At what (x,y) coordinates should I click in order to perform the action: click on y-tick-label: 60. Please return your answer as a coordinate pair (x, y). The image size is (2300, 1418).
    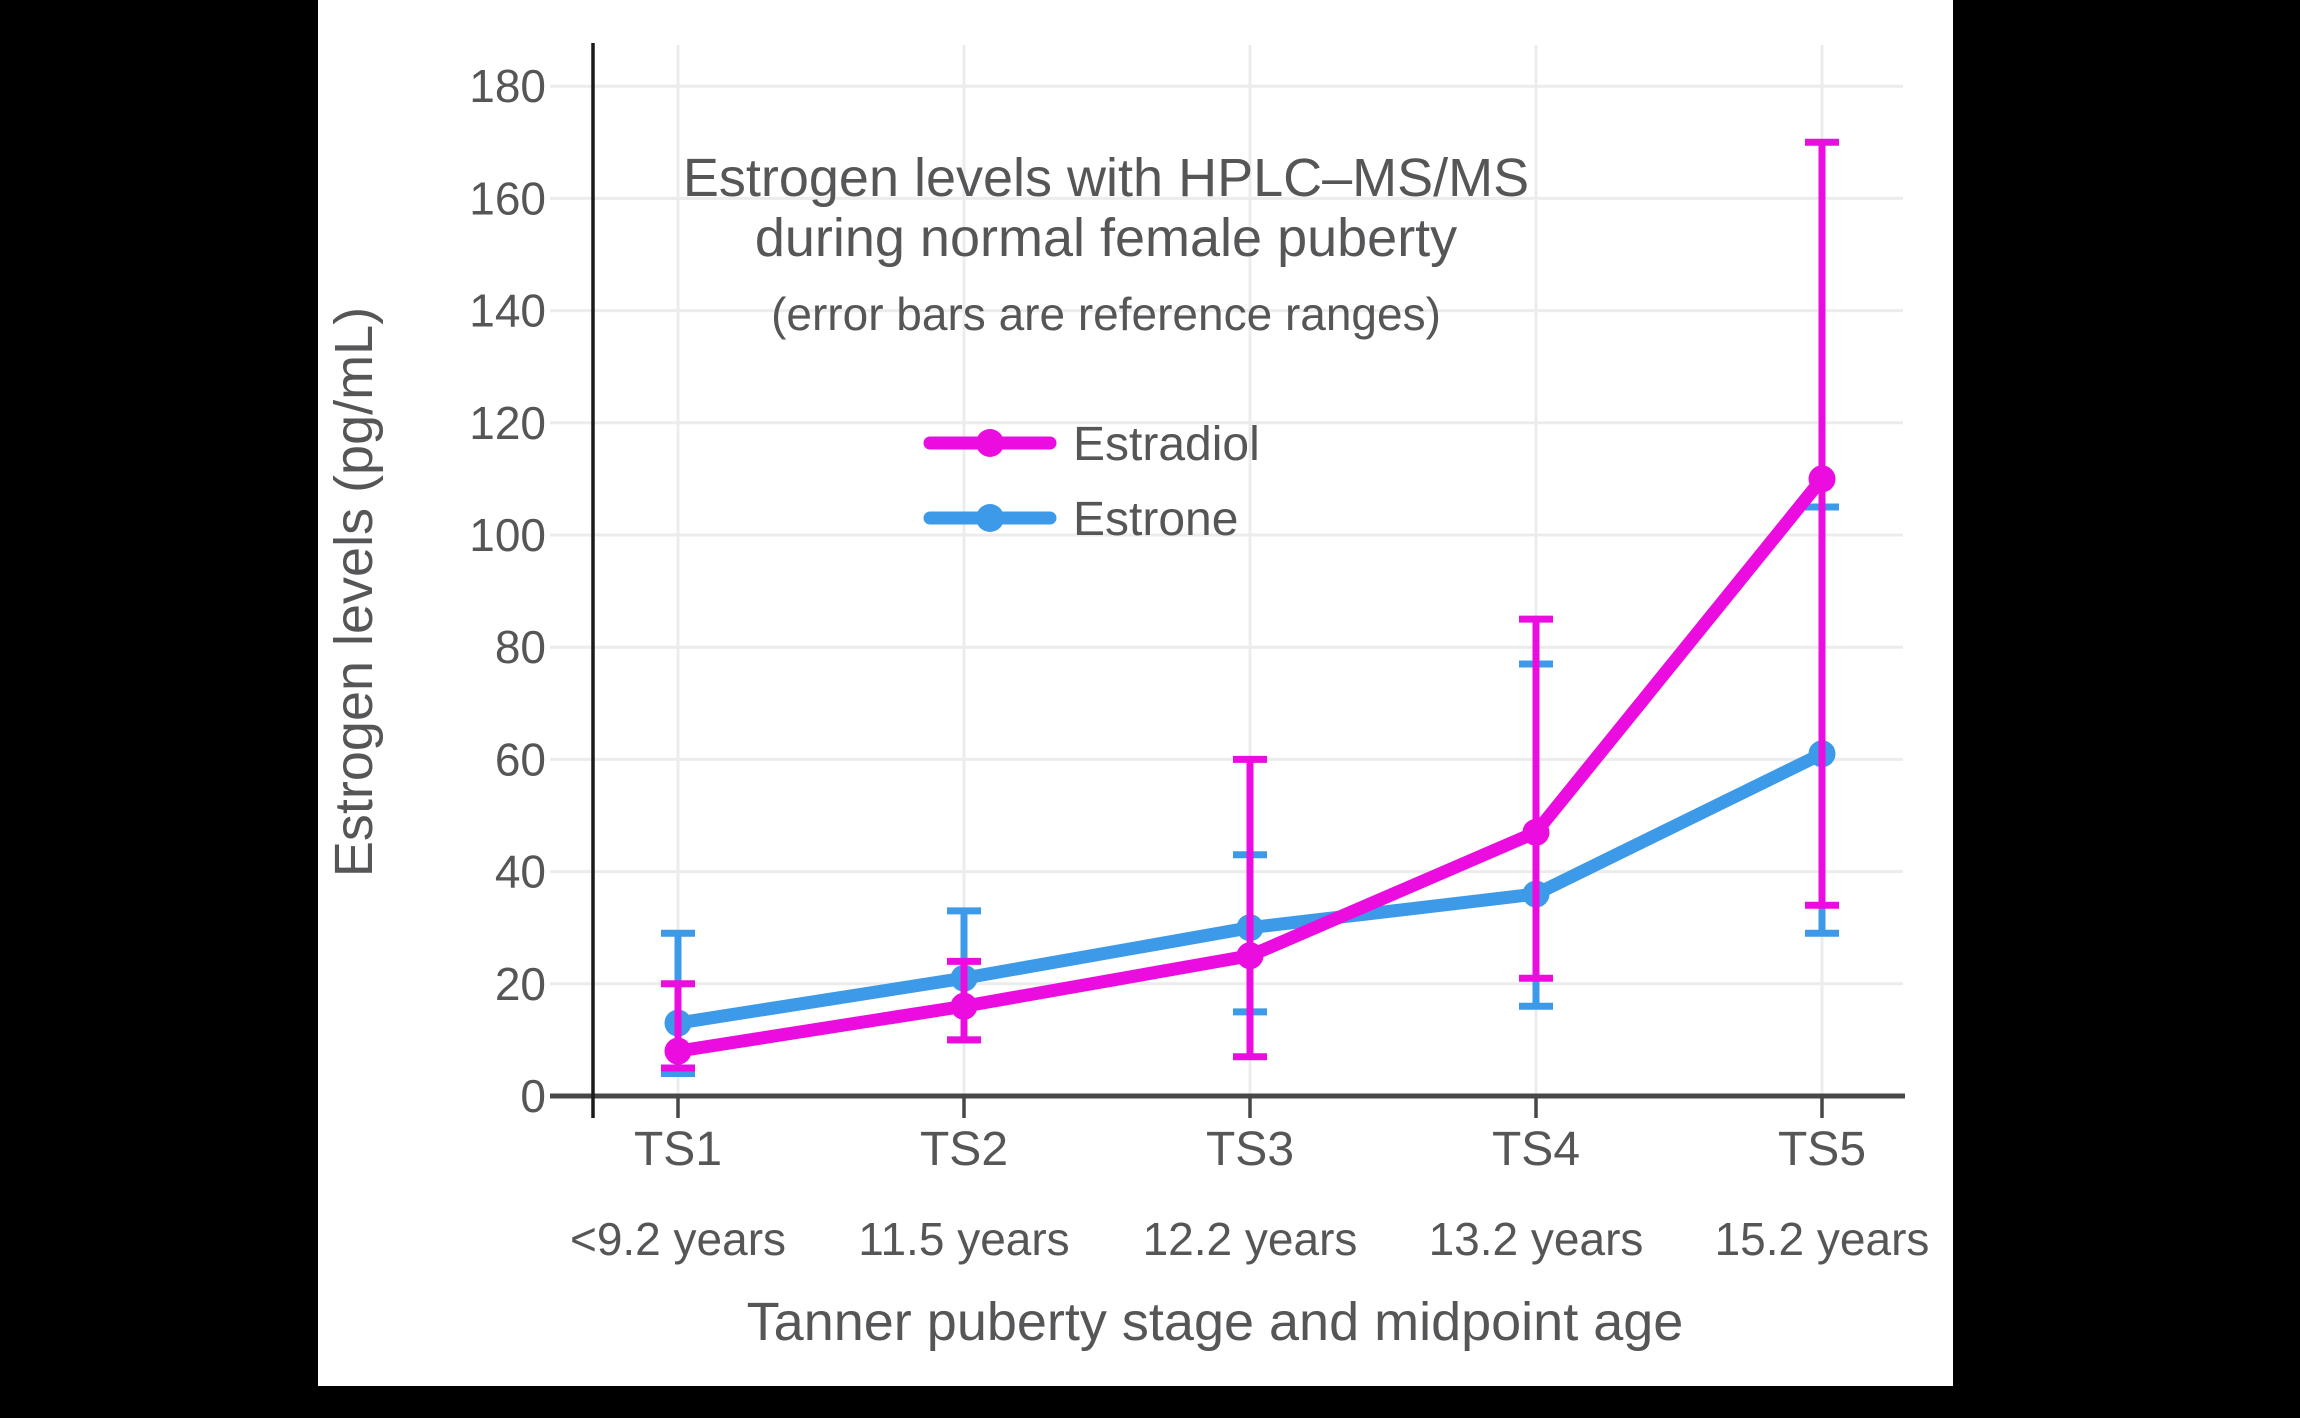
    Looking at the image, I should click on (520, 759).